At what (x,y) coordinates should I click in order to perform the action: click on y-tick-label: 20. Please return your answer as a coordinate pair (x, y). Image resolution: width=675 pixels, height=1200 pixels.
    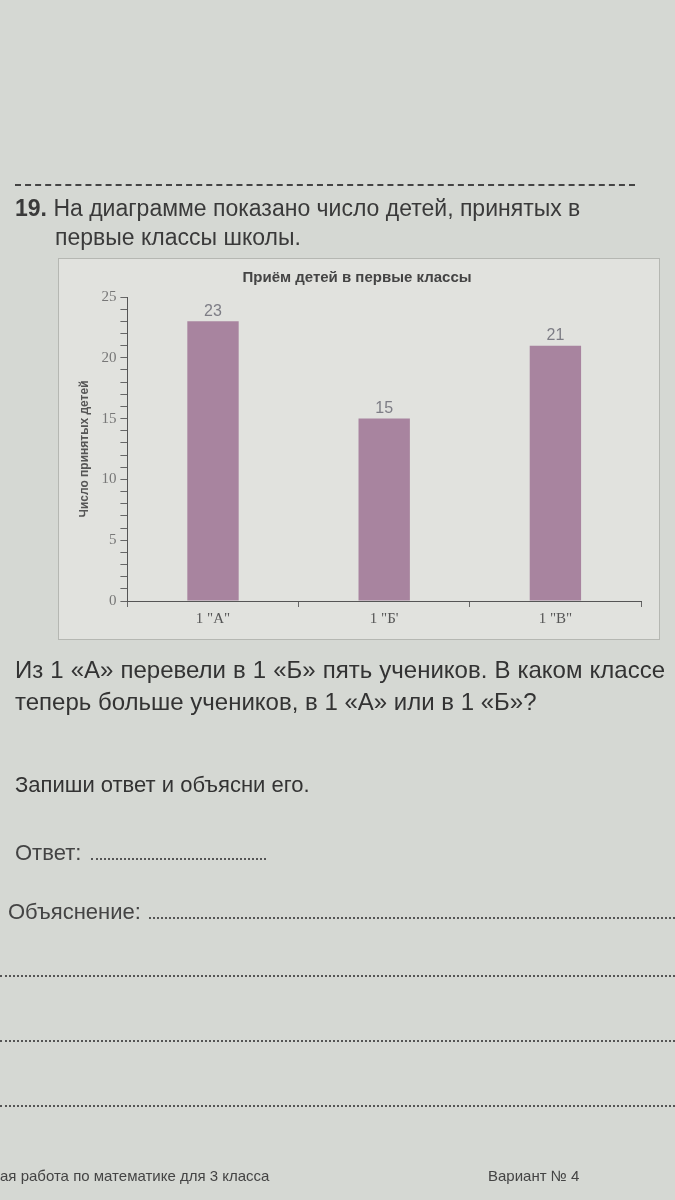
    Looking at the image, I should click on (109, 356).